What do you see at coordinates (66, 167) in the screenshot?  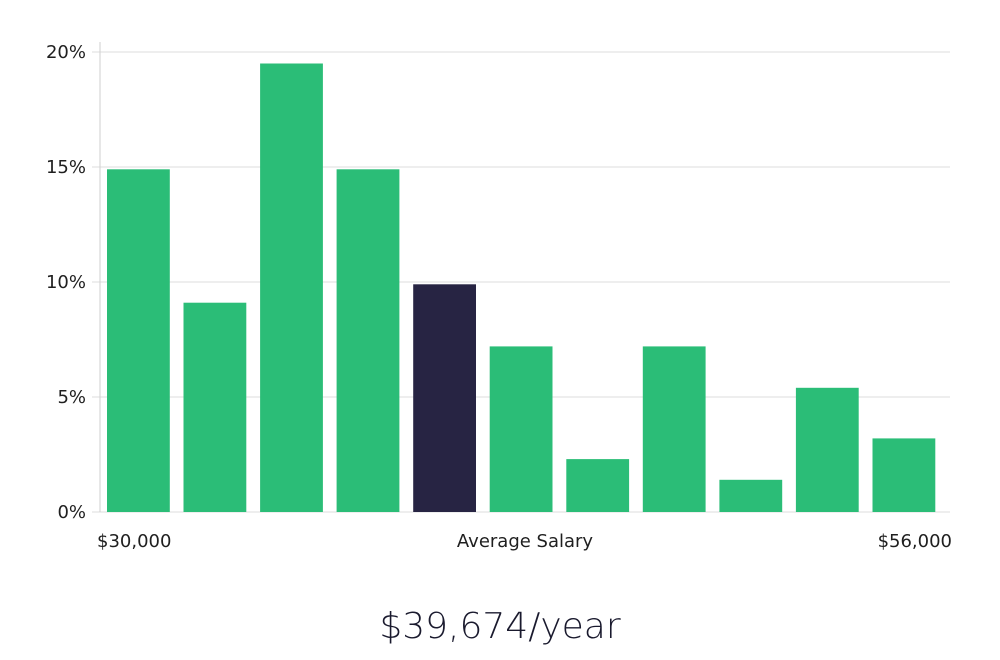 I see `y-tick-label: 15%` at bounding box center [66, 167].